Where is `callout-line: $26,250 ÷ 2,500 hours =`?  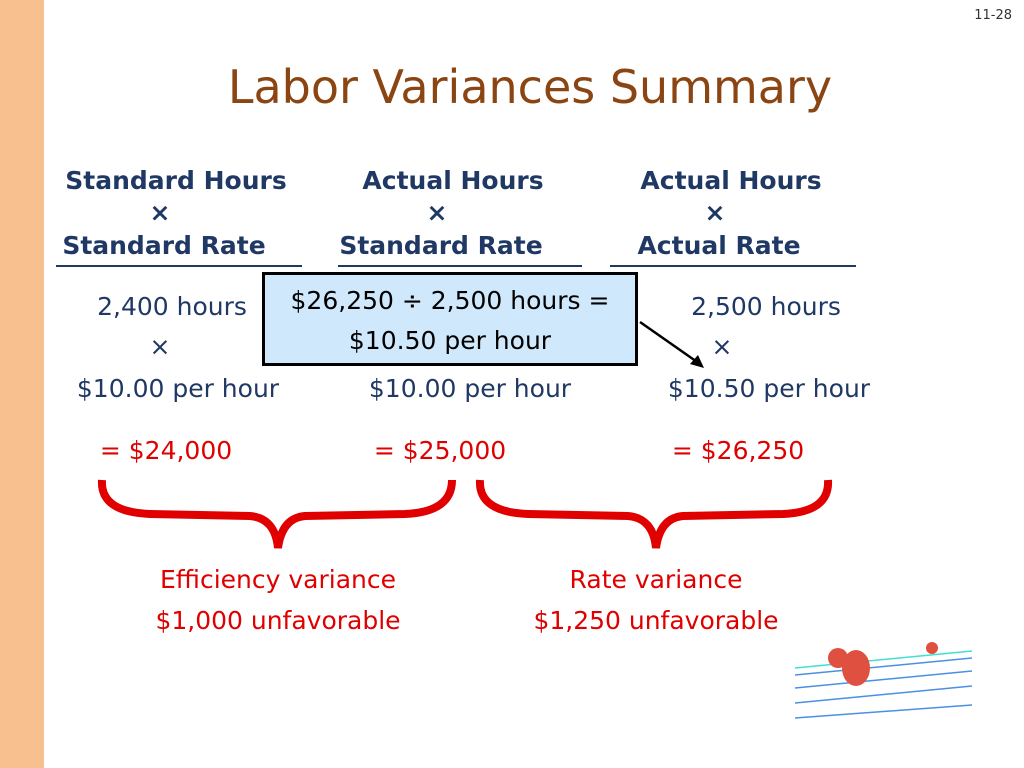
callout-line: $26,250 ÷ 2,500 hours = is located at coordinates (450, 300).